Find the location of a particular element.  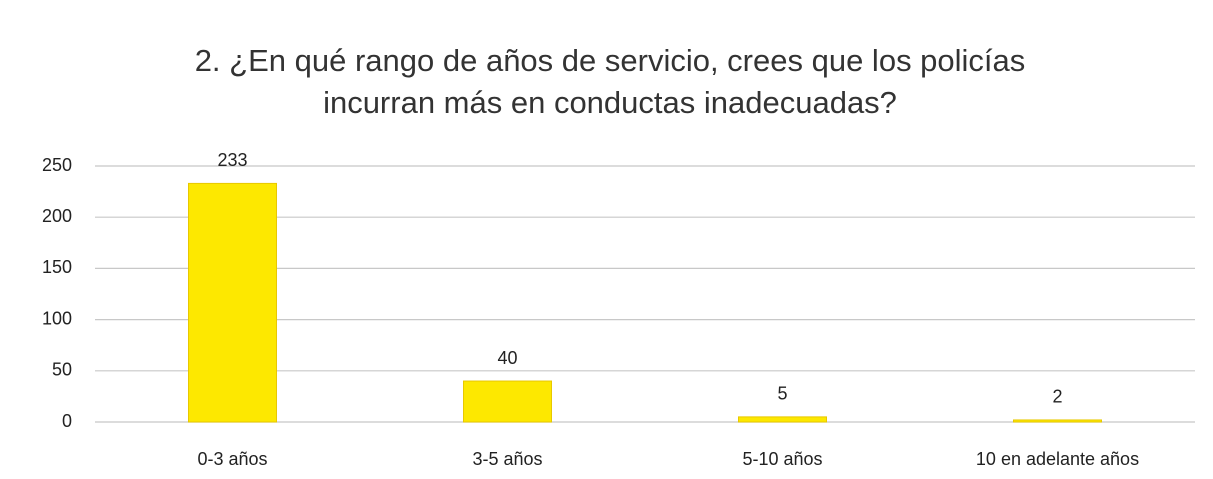

y-tick-label: 250 is located at coordinates (57, 165).